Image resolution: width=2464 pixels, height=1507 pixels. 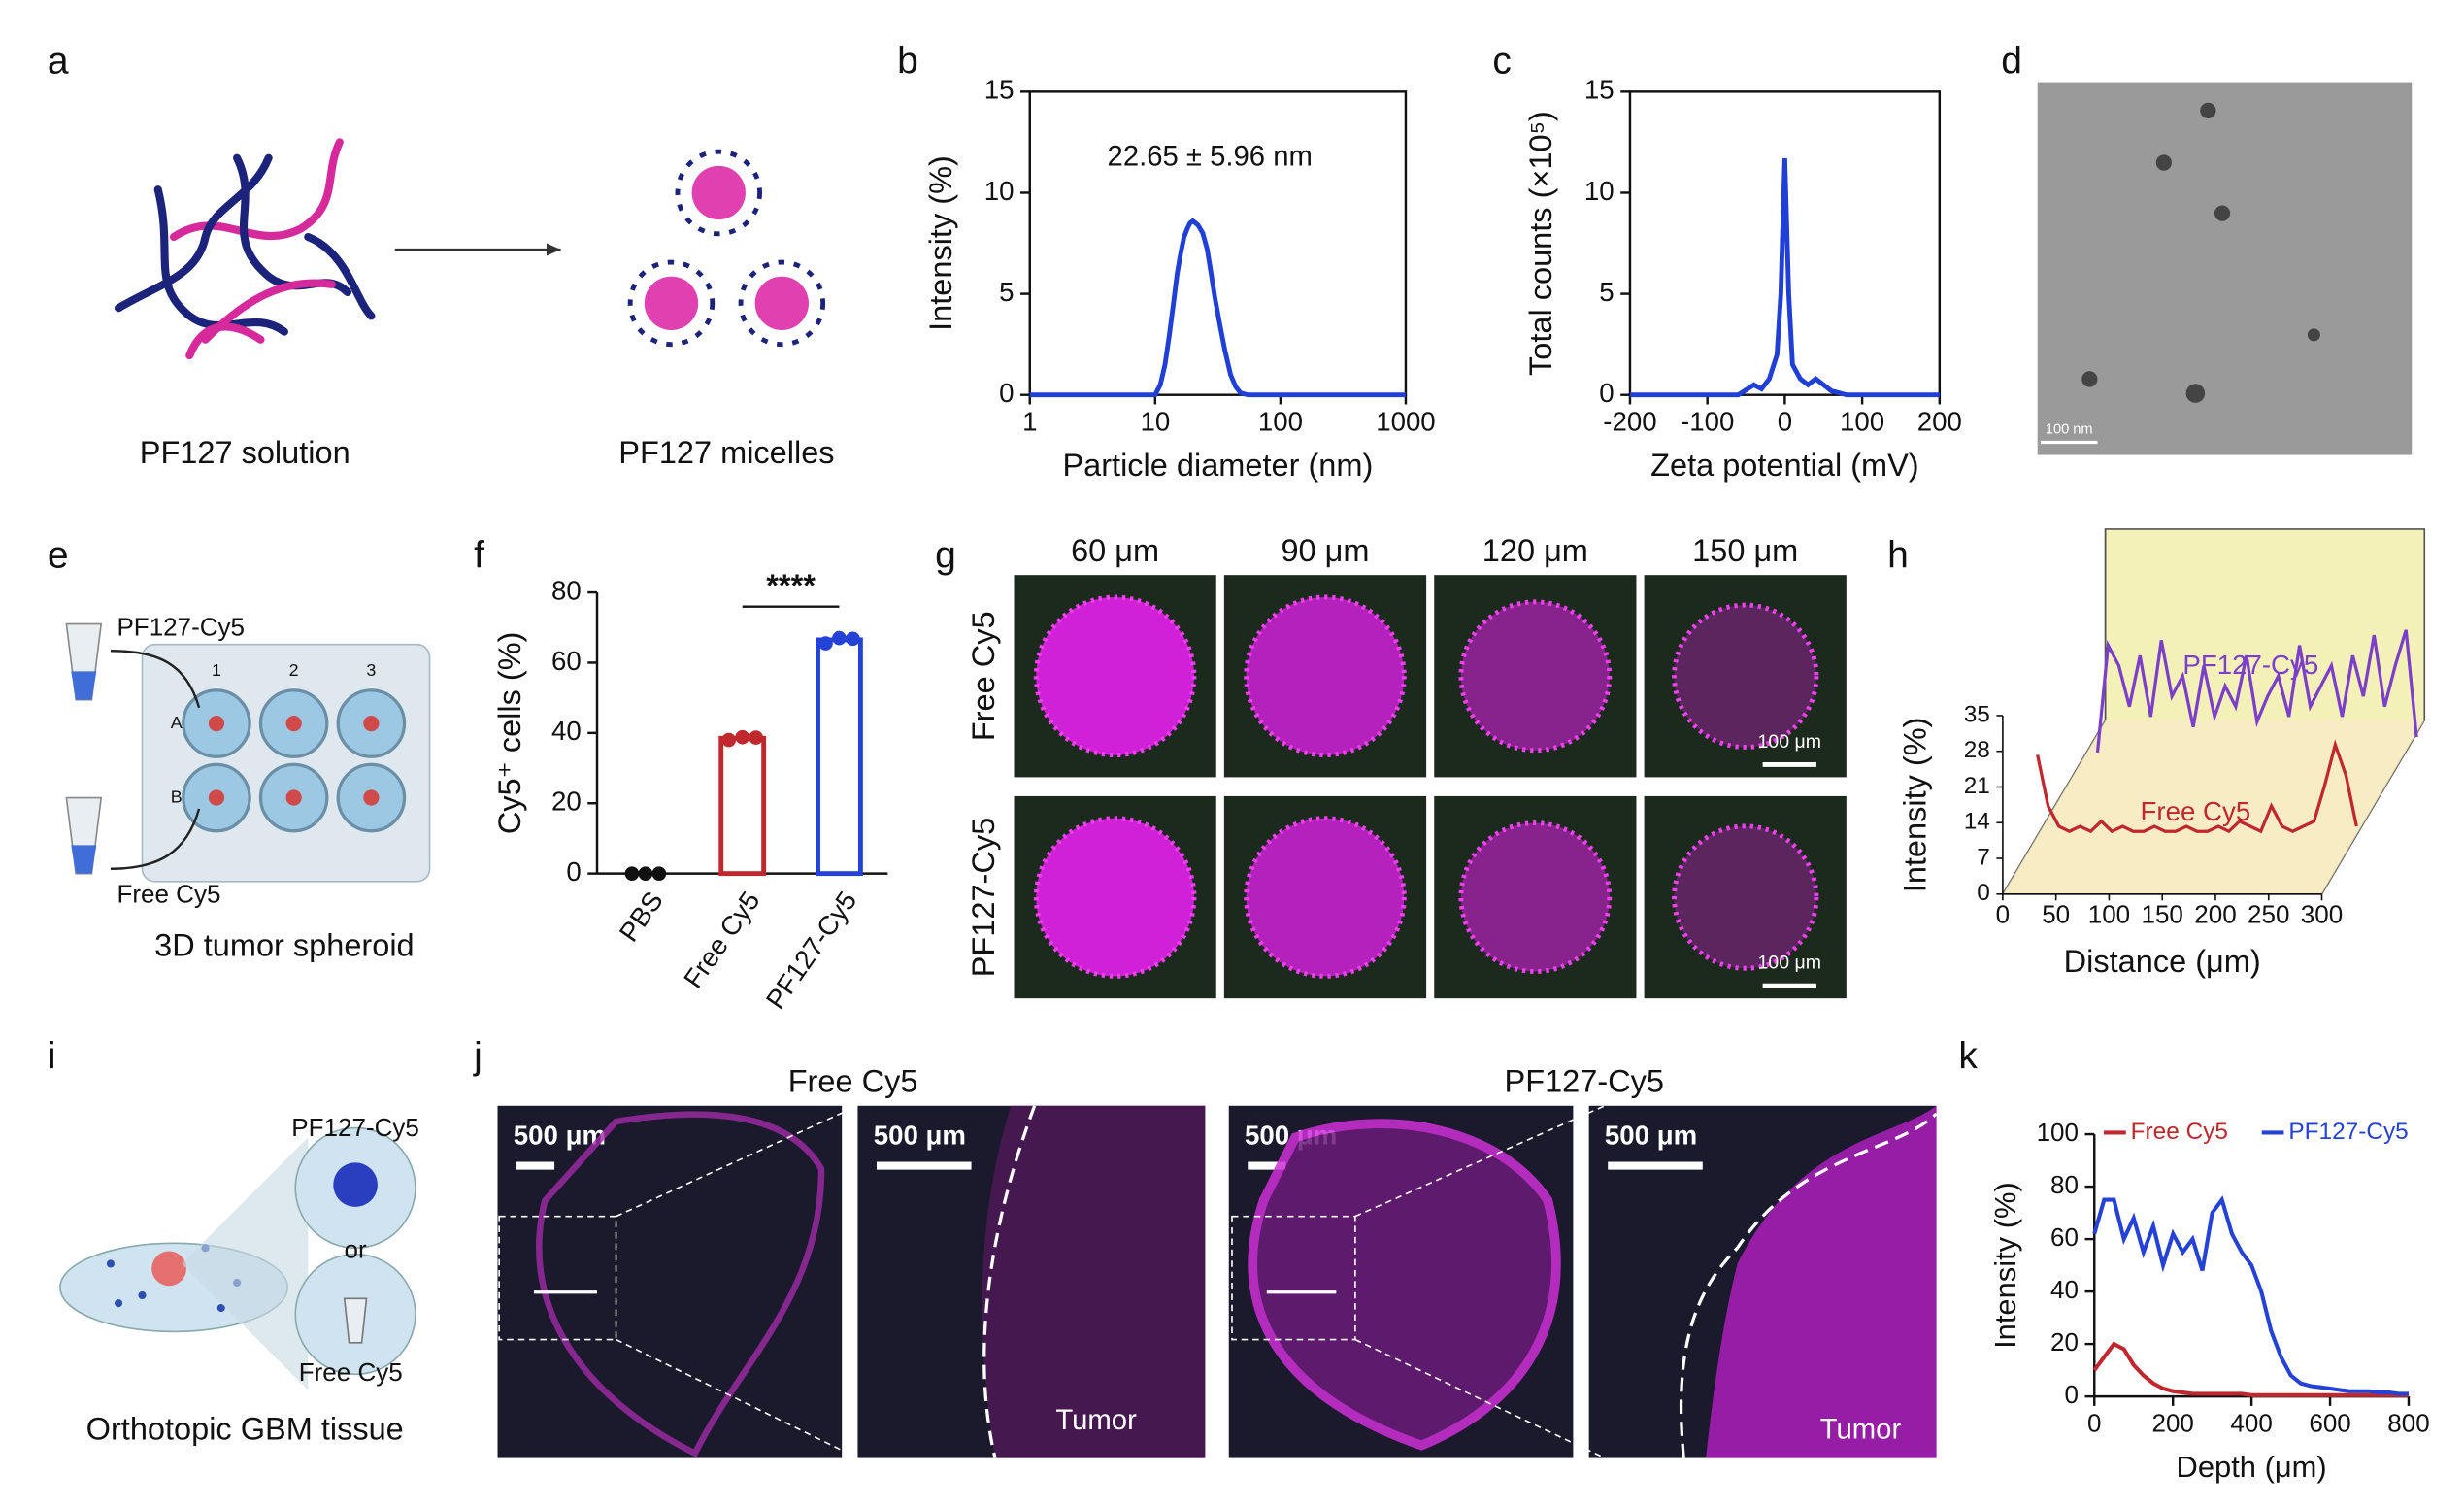 I want to click on column-label: 3, so click(x=371, y=670).